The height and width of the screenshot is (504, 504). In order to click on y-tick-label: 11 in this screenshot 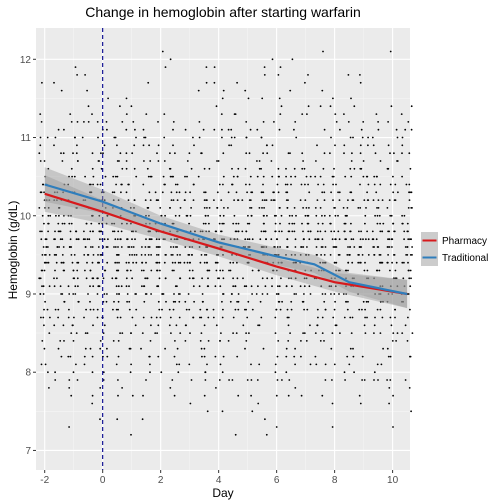, I will do `click(26, 138)`.